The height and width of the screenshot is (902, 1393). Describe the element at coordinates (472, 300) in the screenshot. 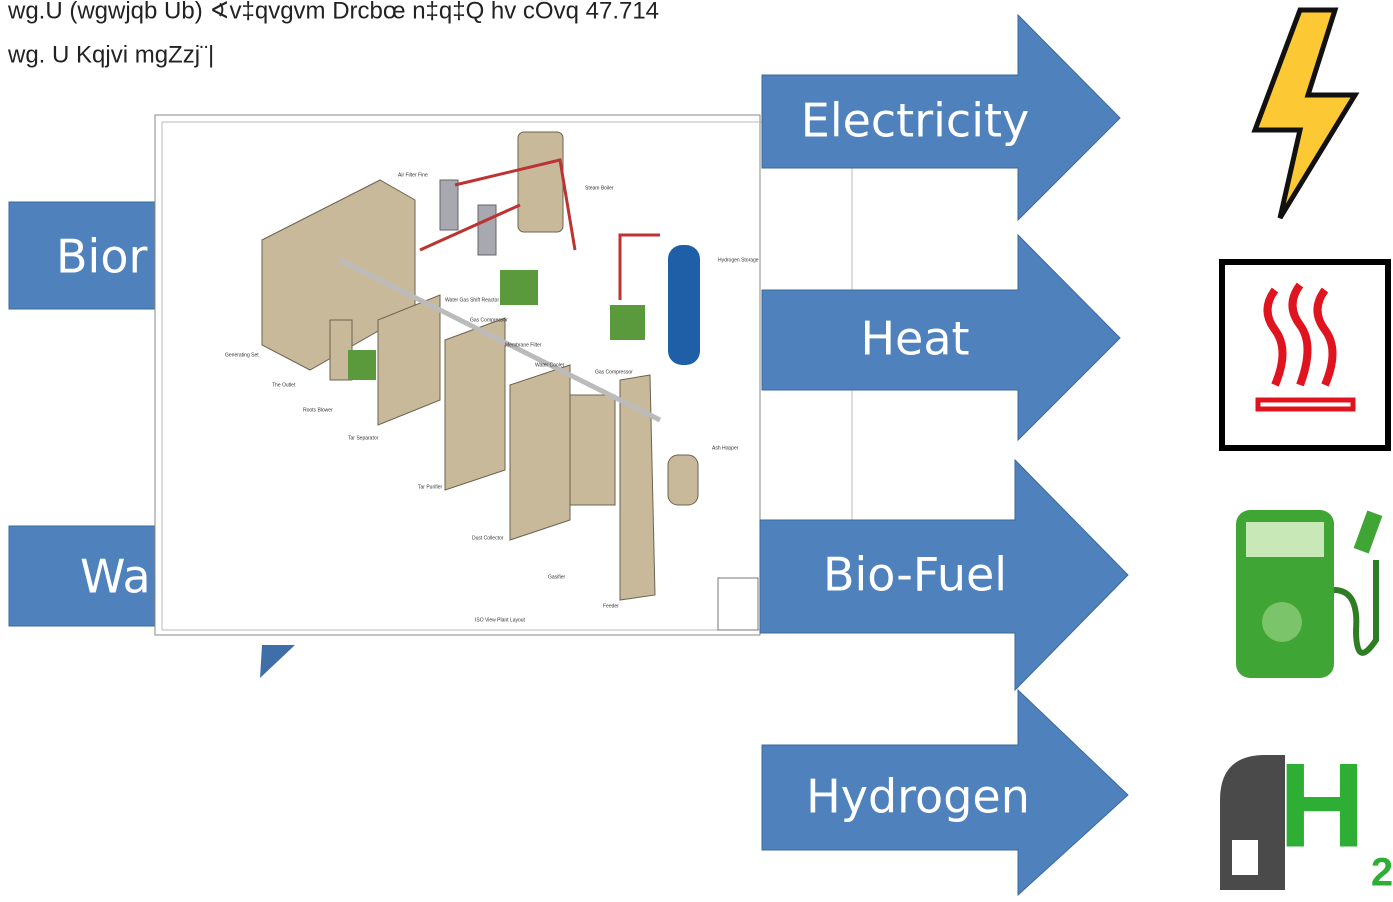

I see `plant-label: Water Gas Shift Reactor` at that location.